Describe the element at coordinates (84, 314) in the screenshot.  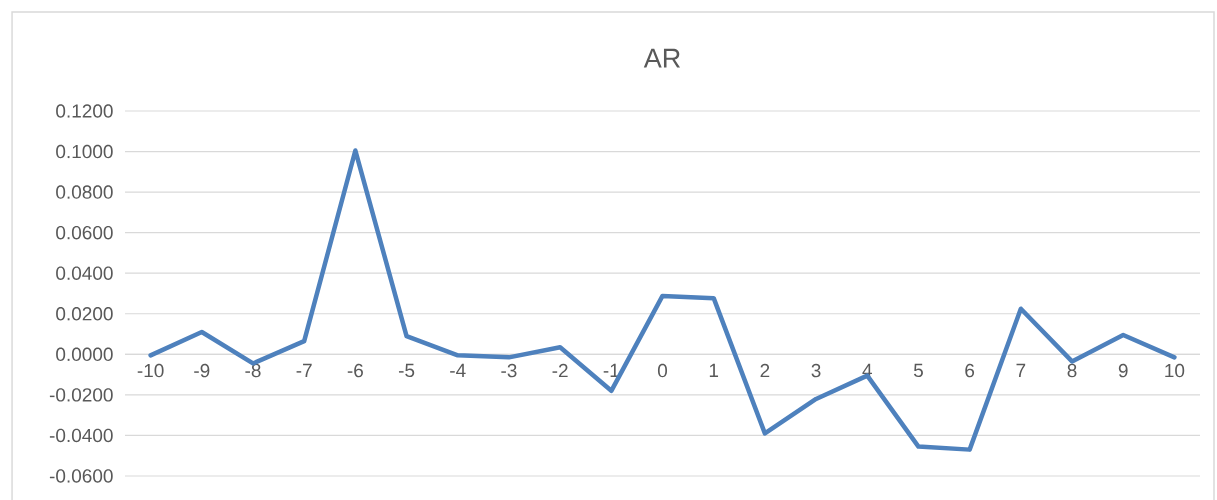
I see `y-tick-label: 0.0200` at that location.